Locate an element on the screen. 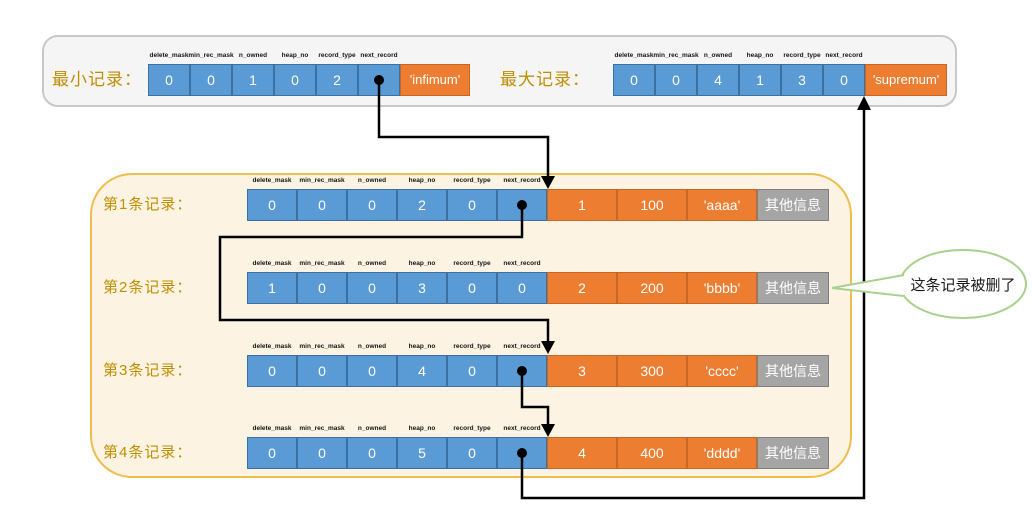  record-4-data-2: 'dddd' is located at coordinates (722, 453).